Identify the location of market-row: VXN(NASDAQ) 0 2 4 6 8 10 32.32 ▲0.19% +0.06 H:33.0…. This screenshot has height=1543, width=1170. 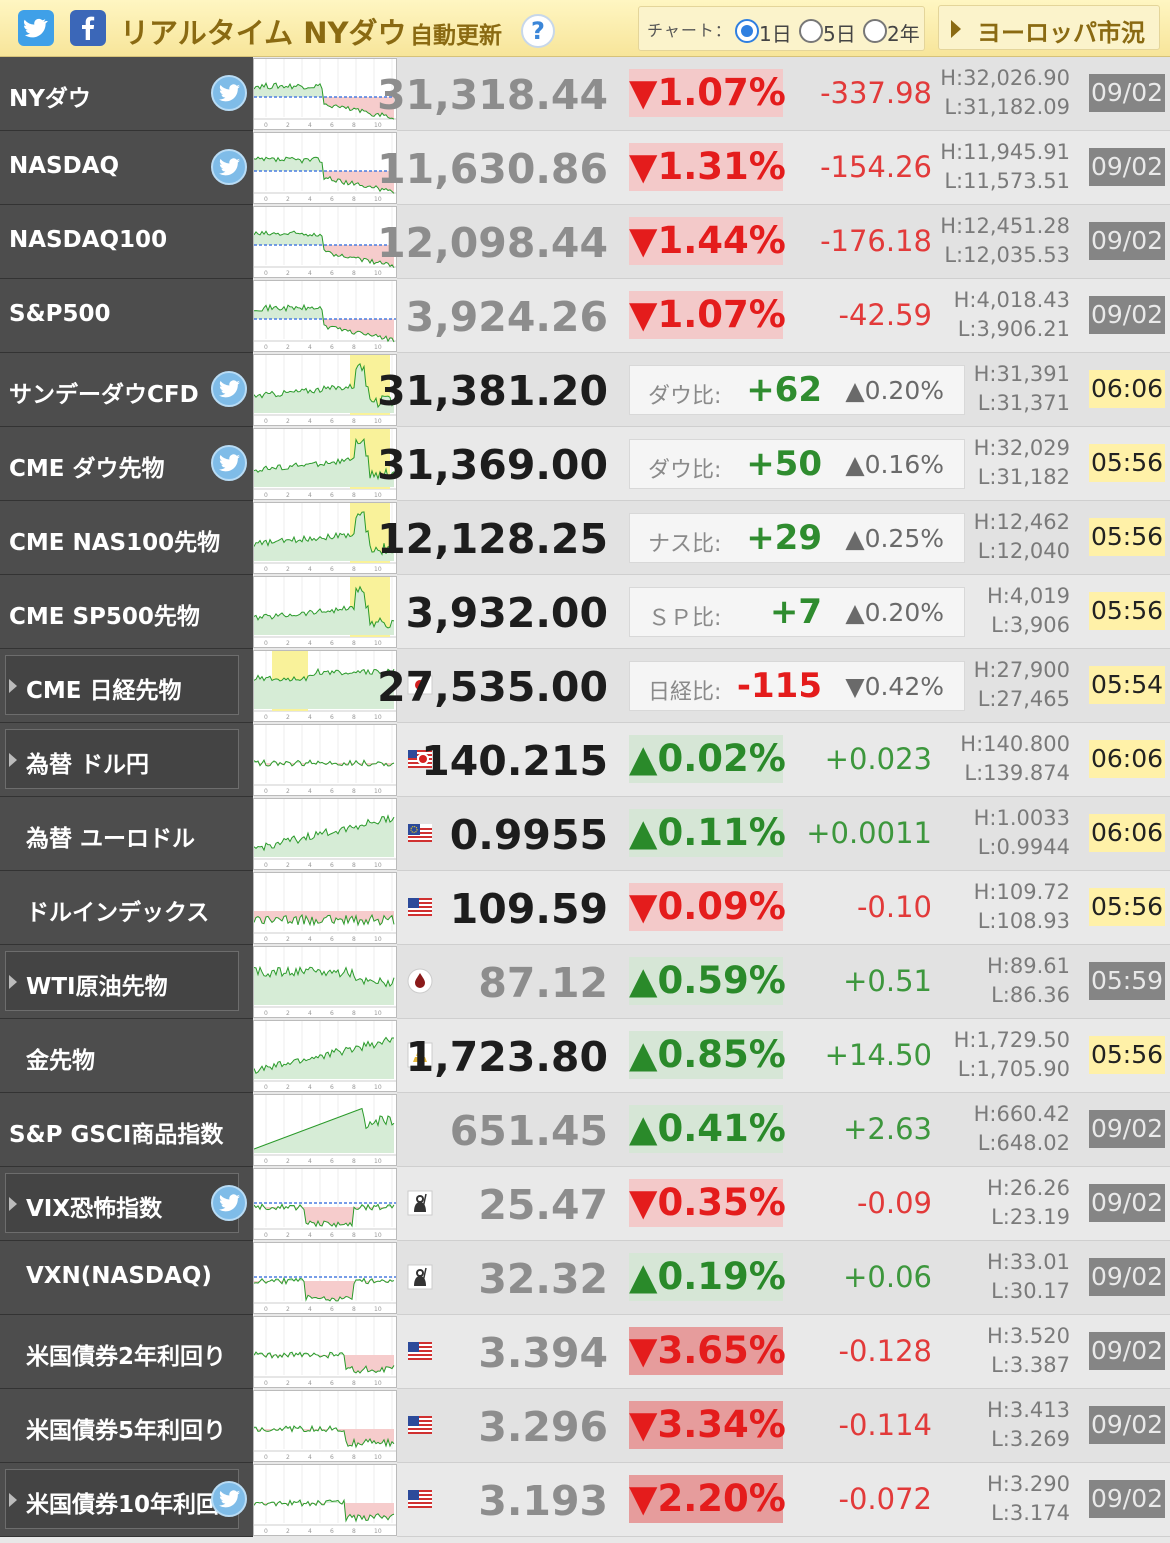
(585, 1278).